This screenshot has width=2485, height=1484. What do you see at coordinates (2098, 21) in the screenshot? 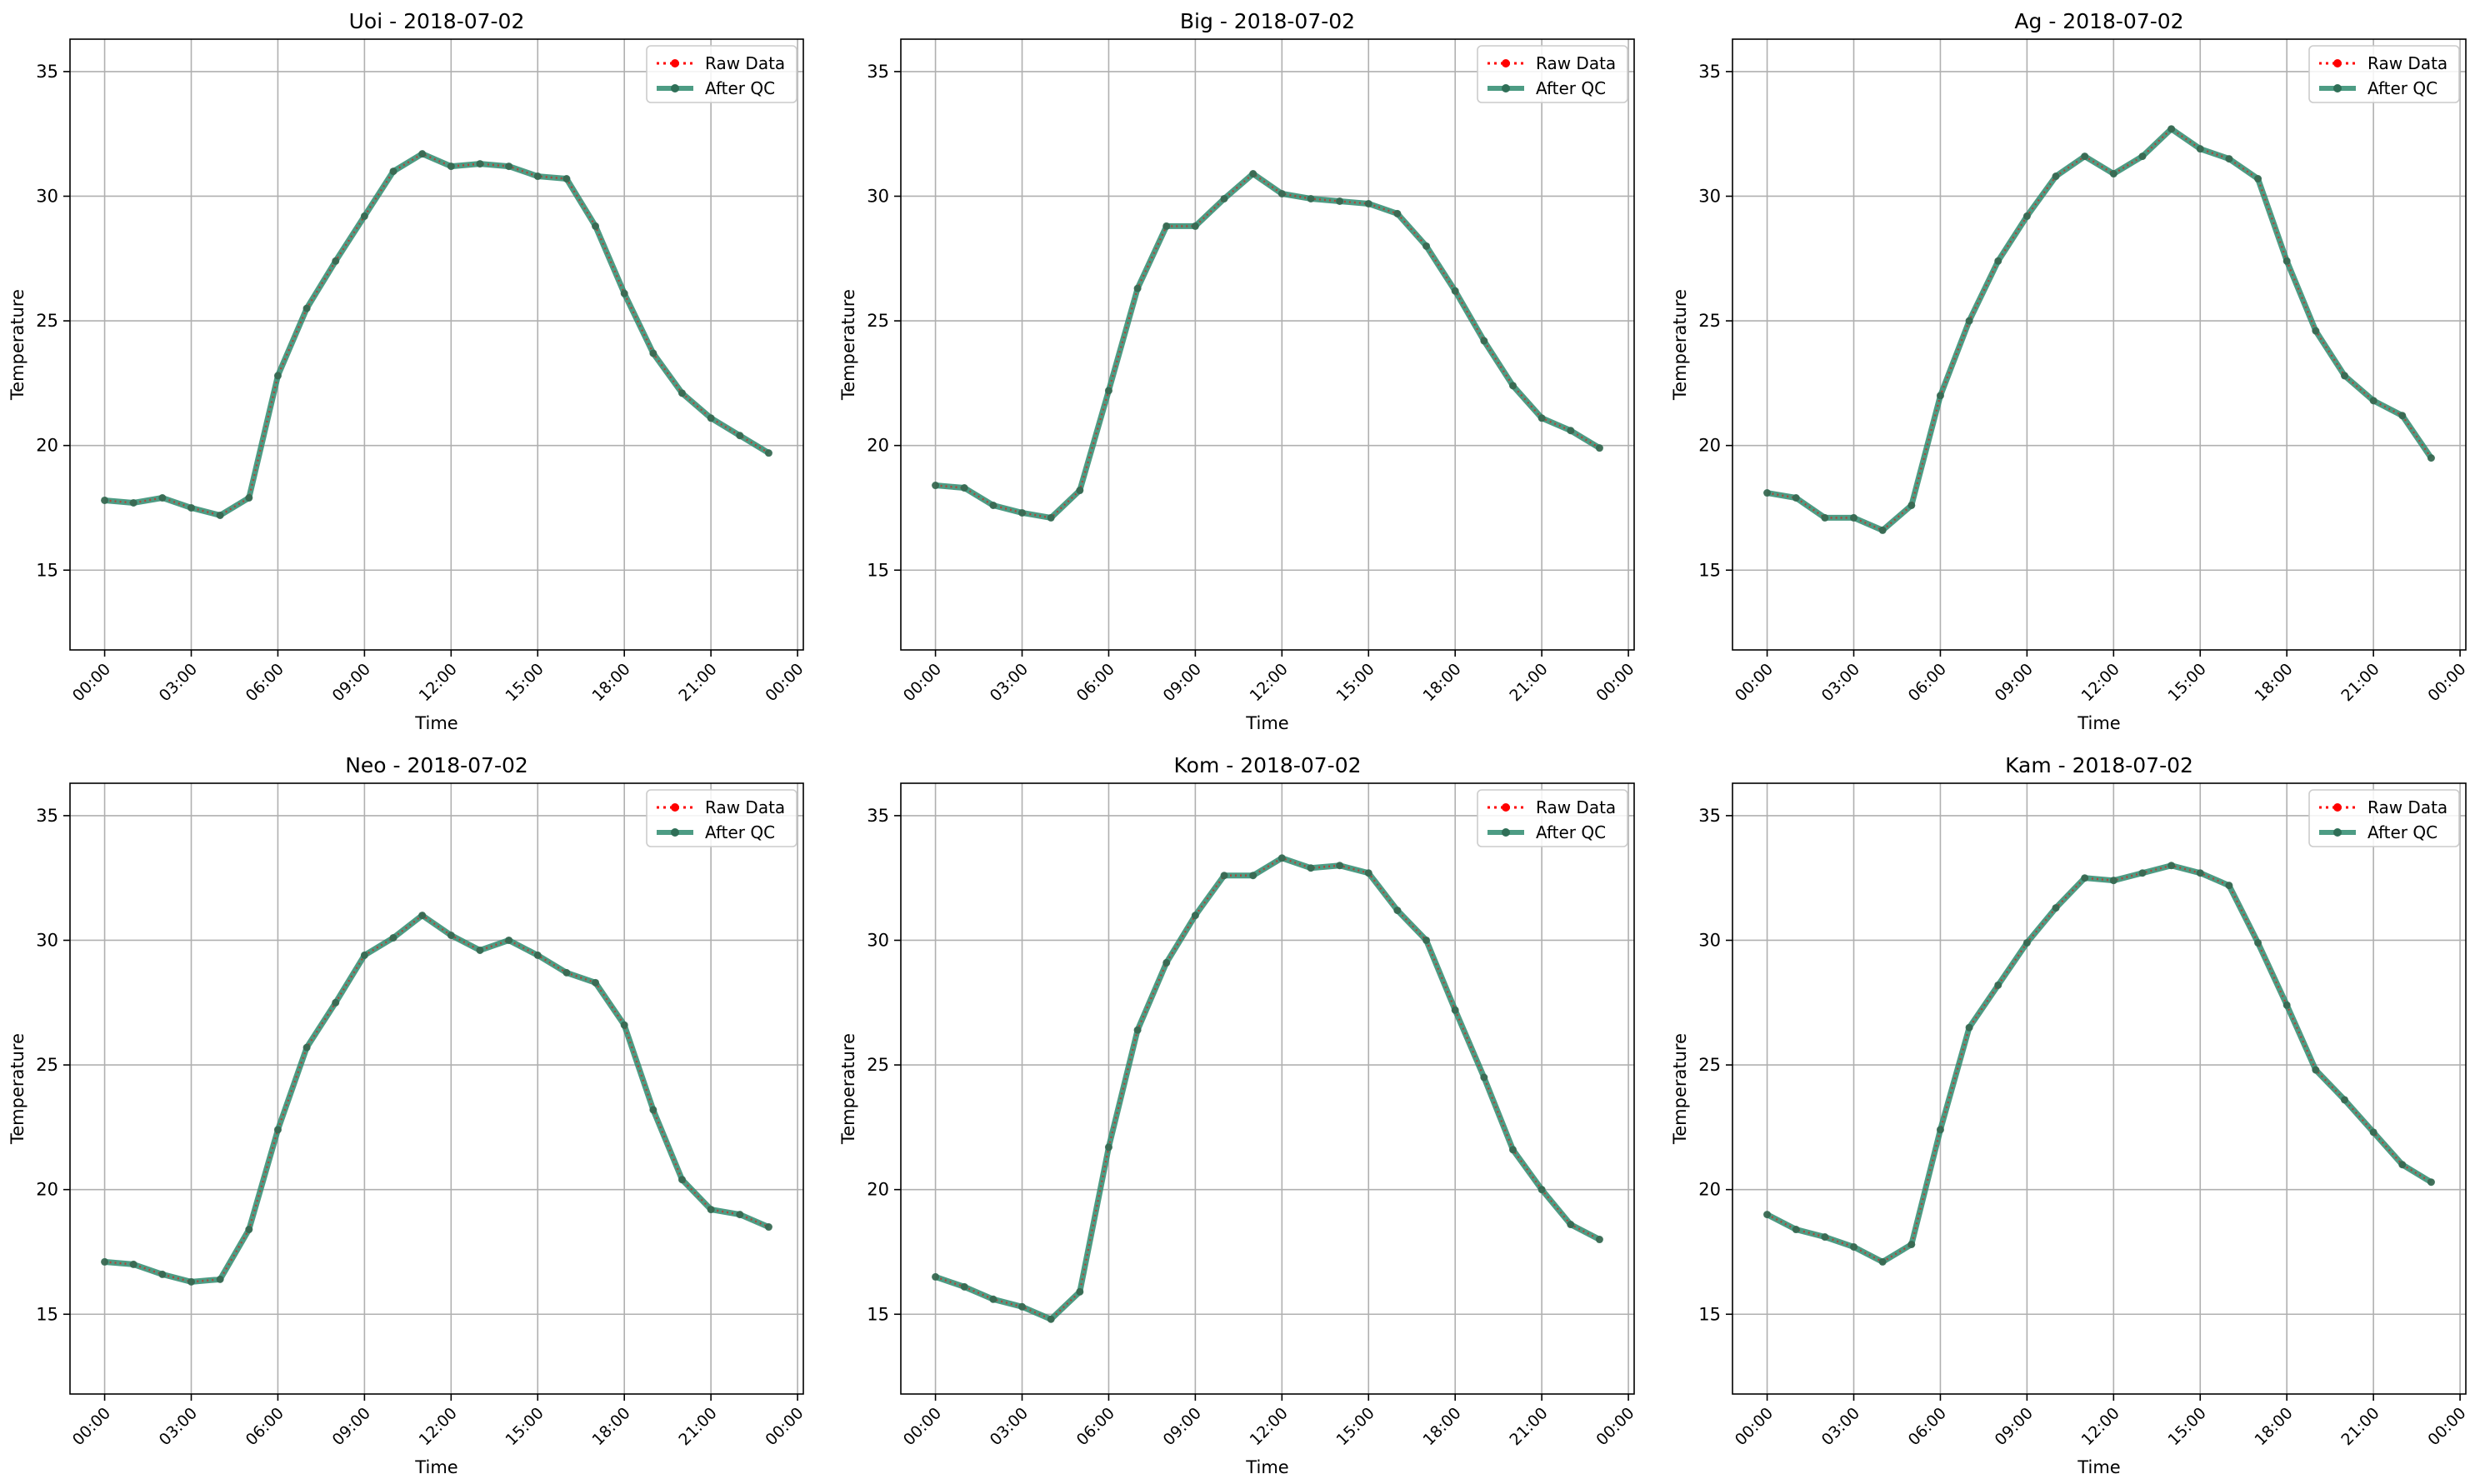
I see `chart-title: Ag - 2018-07-02` at bounding box center [2098, 21].